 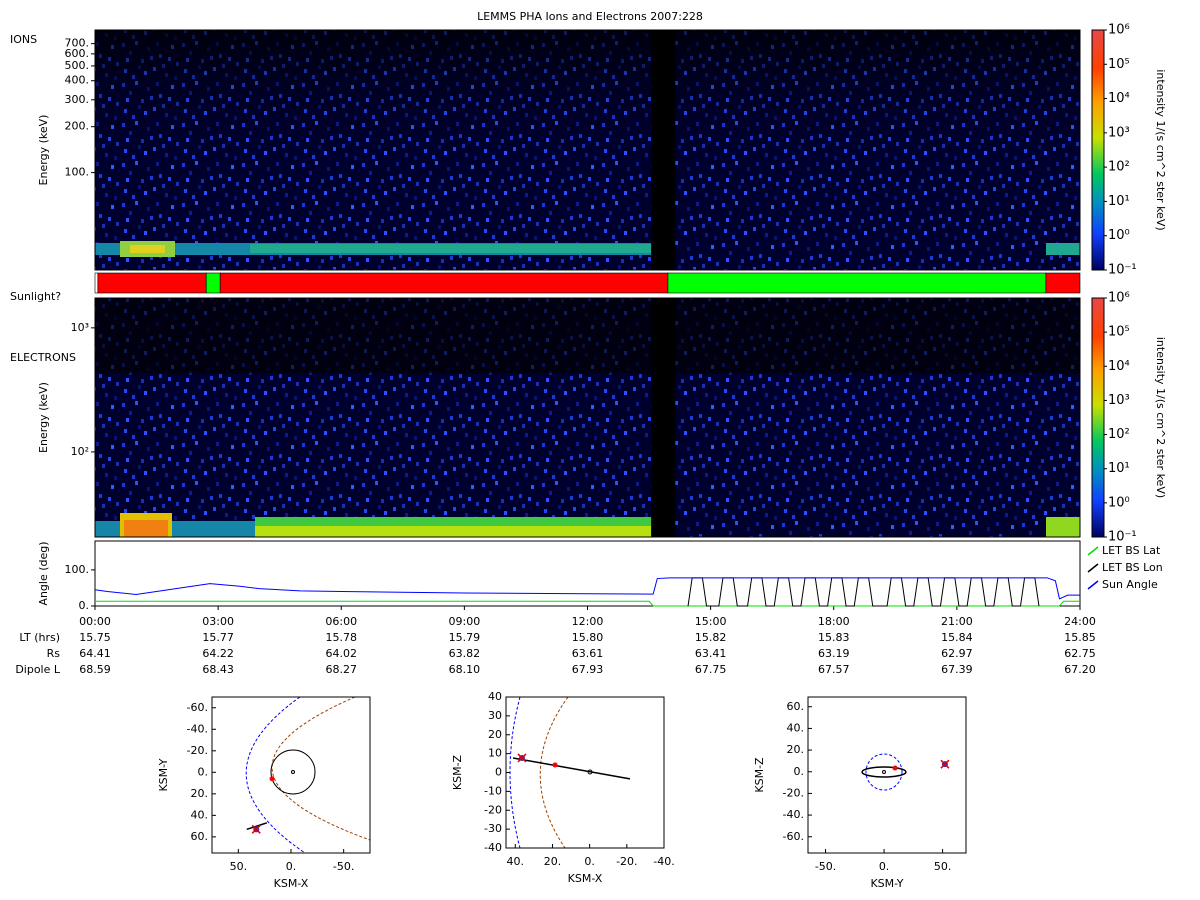 What do you see at coordinates (493, 790) in the screenshot?
I see `y-tick-label: -10` at bounding box center [493, 790].